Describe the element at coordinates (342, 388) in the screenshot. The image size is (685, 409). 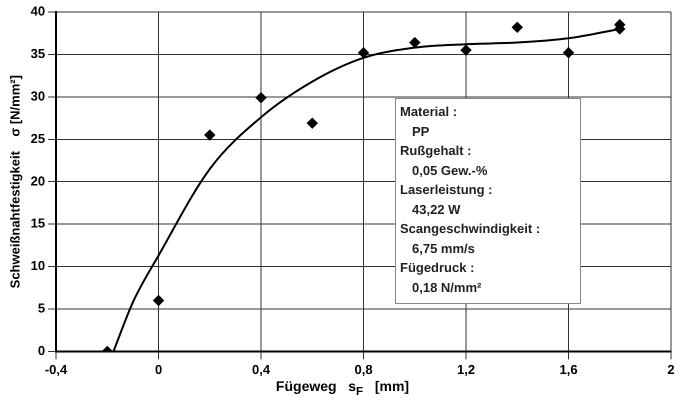
I see `x-axis-title: Fügeweg s$_{F}$ [mm]` at that location.